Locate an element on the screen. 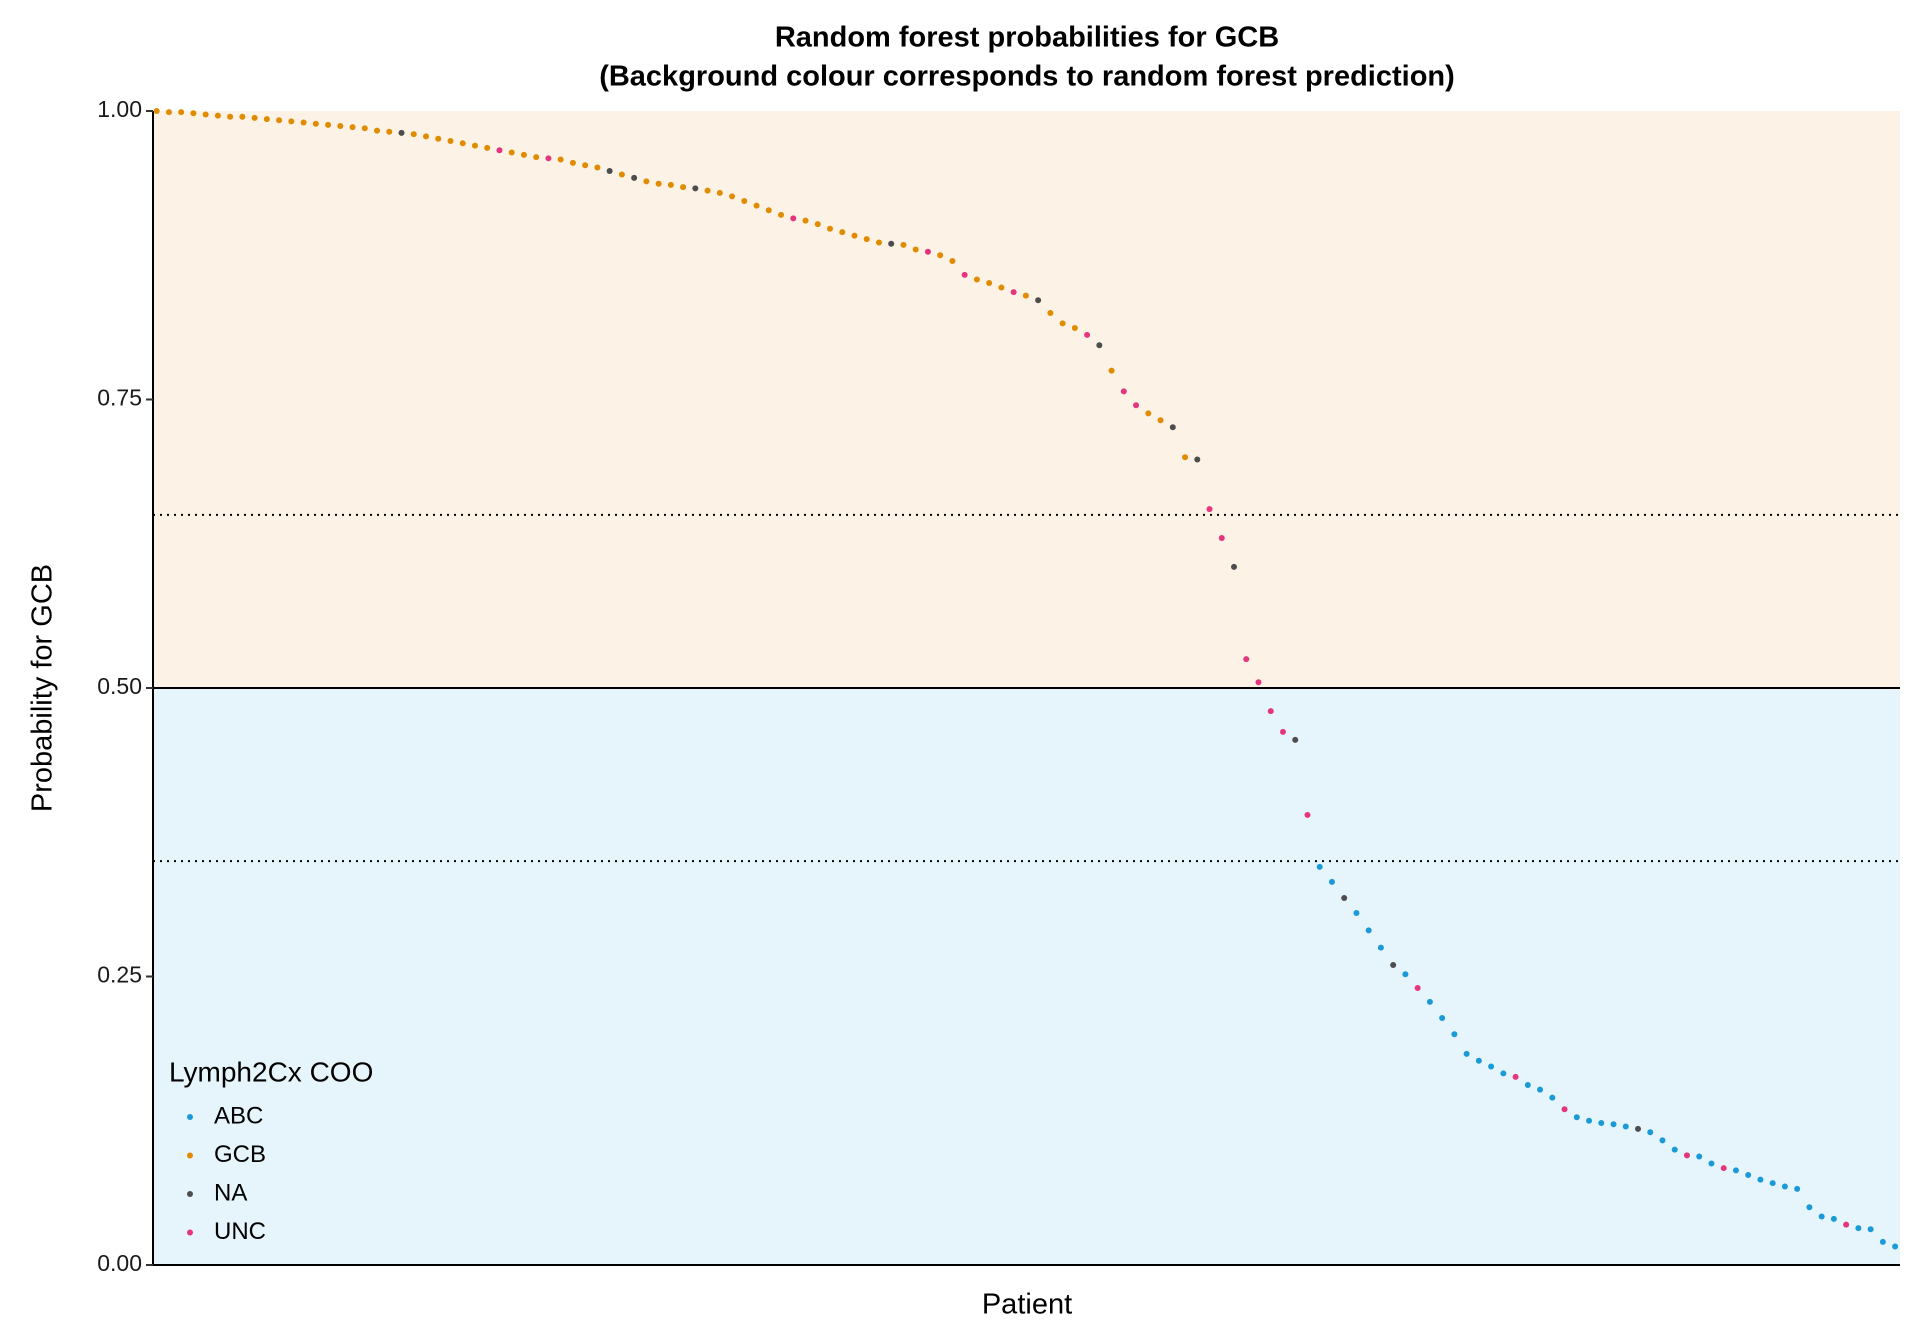  legend-label: GCB is located at coordinates (240, 1154).